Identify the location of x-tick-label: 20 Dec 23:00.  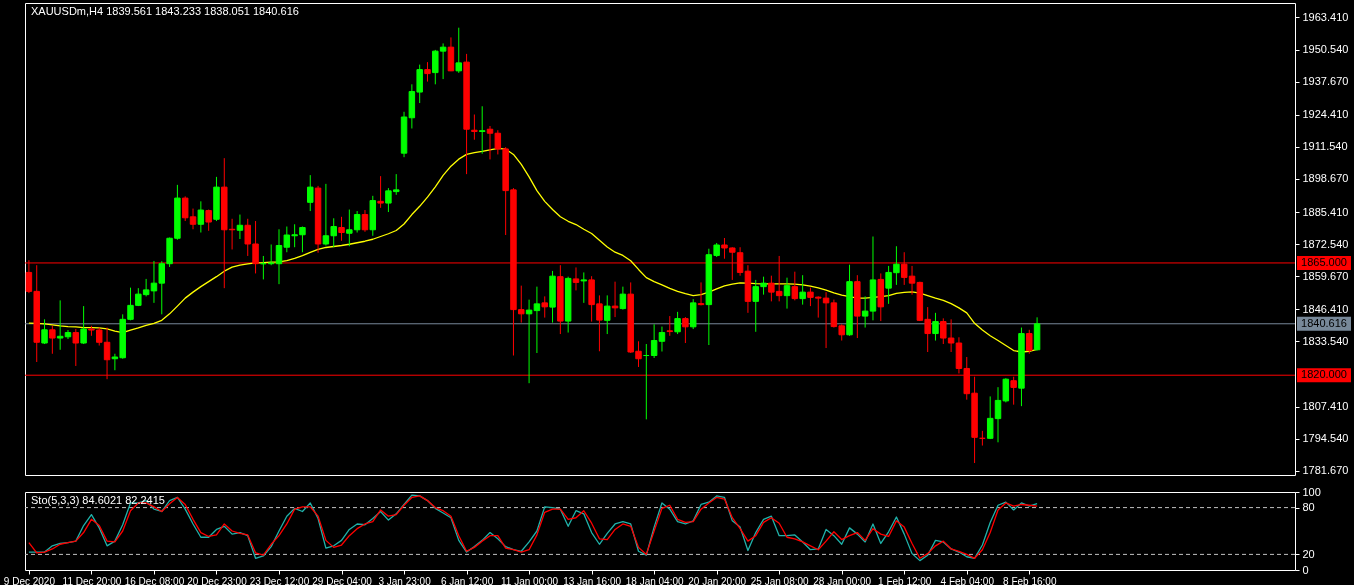
(217, 580).